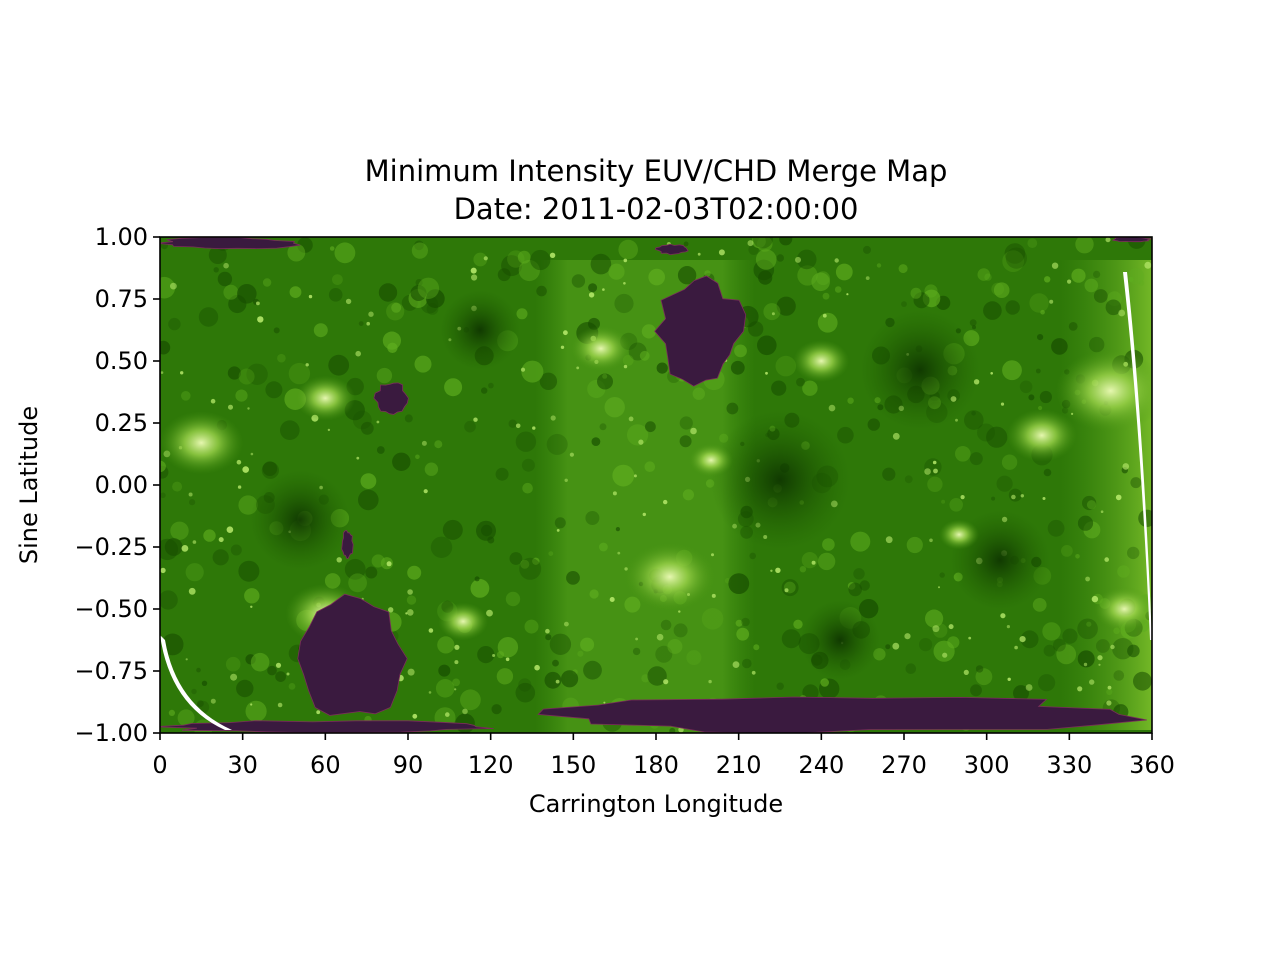 The image size is (1280, 960). I want to click on map-dark-patch, so click(780, 480).